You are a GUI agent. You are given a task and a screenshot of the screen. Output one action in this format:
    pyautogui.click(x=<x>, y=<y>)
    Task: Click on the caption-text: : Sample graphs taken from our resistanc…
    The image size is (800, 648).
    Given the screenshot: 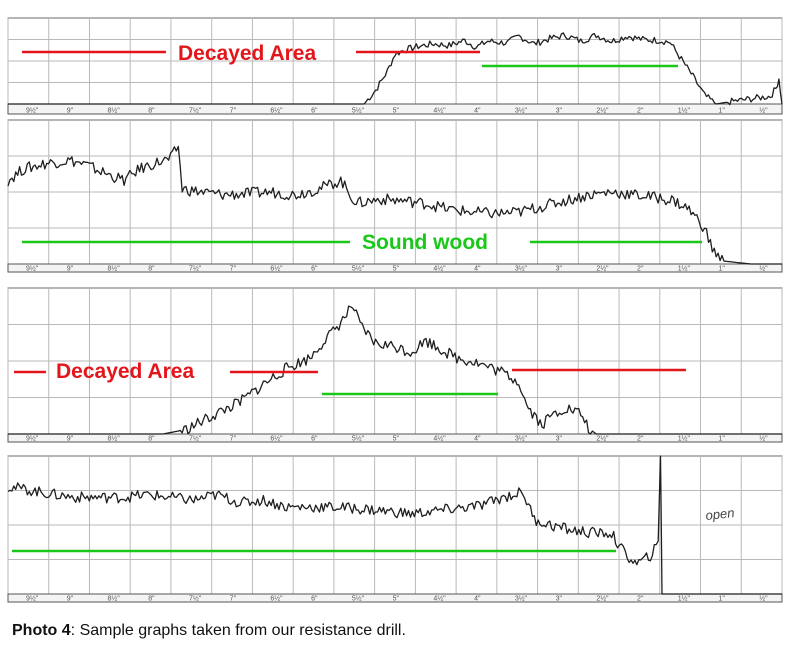 What is the action you would take?
    pyautogui.click(x=238, y=630)
    